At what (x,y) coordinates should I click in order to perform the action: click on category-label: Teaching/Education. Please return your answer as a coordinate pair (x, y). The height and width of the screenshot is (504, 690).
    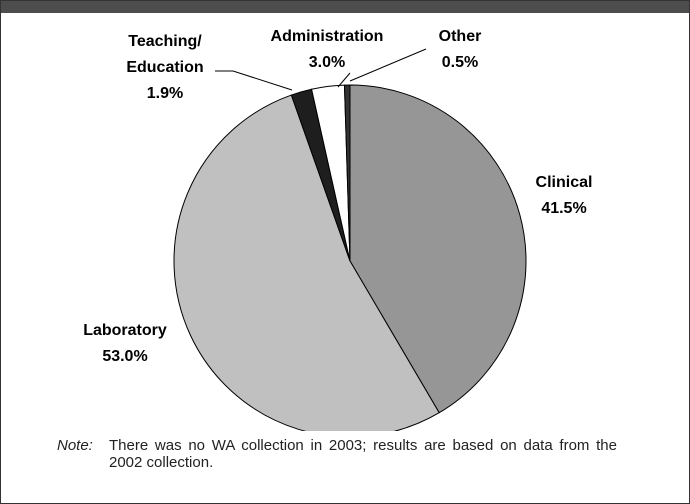
    Looking at the image, I should click on (164, 54).